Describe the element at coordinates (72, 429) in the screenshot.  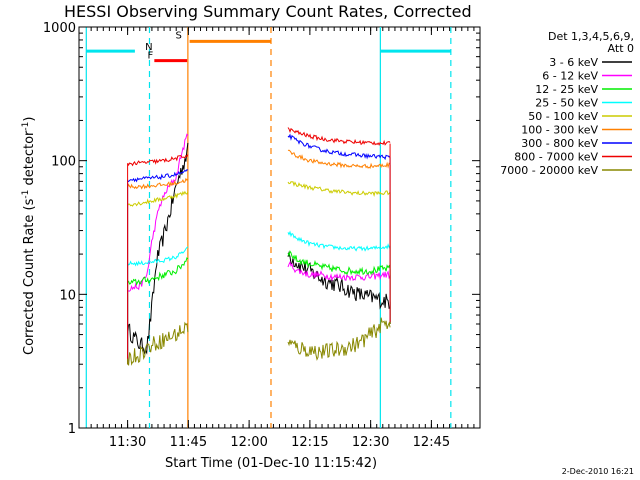
I see `y-tick-label: 1` at that location.